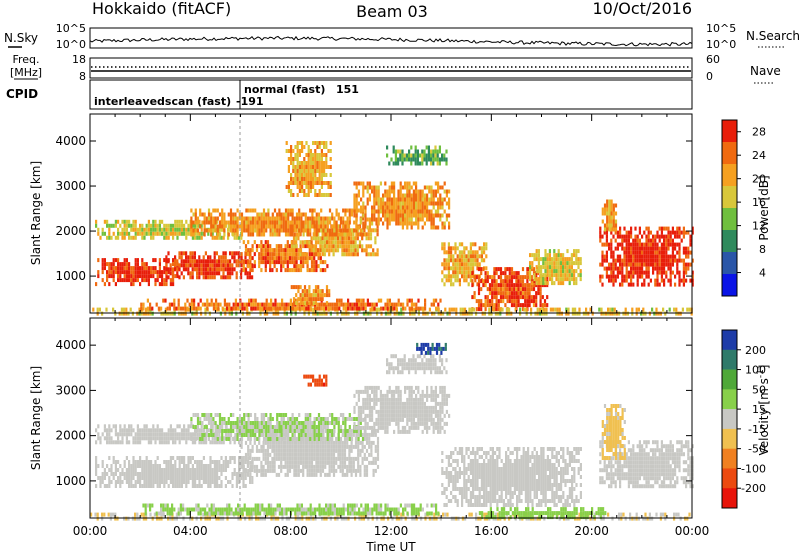 The image size is (800, 554). Describe the element at coordinates (765, 71) in the screenshot. I see `nave-label: Nave` at that location.